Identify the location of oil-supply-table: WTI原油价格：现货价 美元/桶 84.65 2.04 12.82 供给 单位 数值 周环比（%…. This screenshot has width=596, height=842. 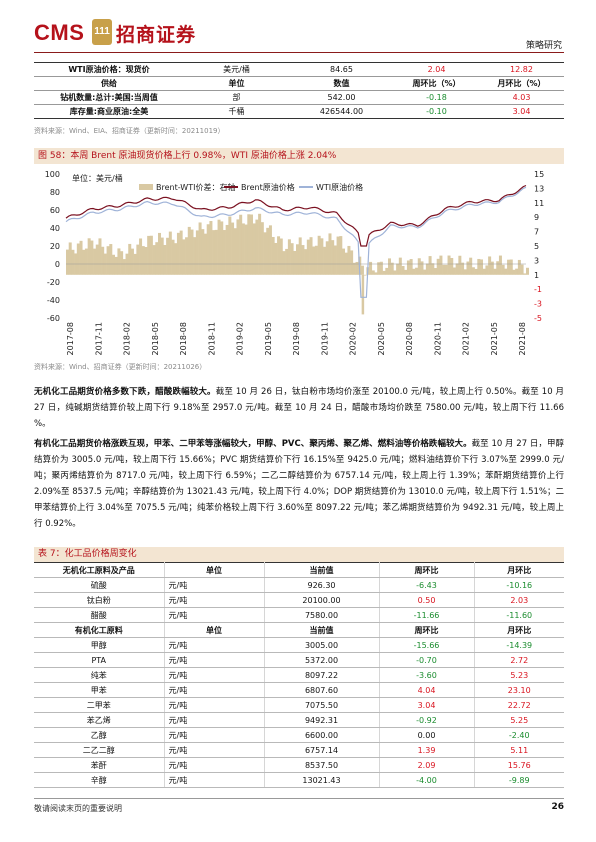
(299, 90).